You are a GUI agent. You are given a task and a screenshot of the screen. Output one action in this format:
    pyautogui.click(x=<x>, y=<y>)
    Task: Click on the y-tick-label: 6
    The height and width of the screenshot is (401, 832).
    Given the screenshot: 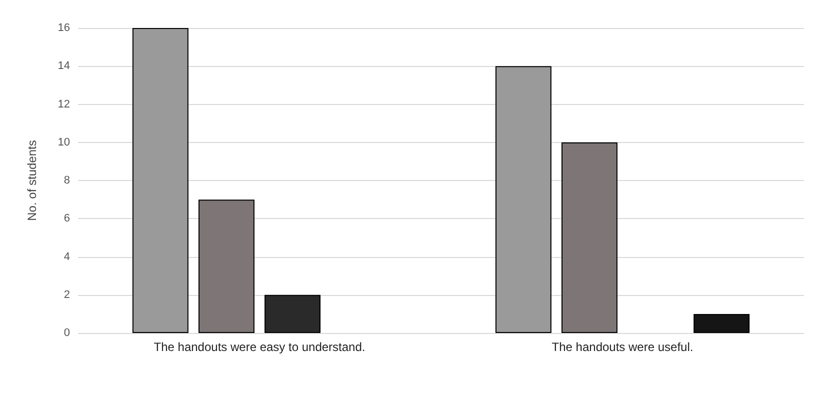 What is the action you would take?
    pyautogui.click(x=67, y=218)
    